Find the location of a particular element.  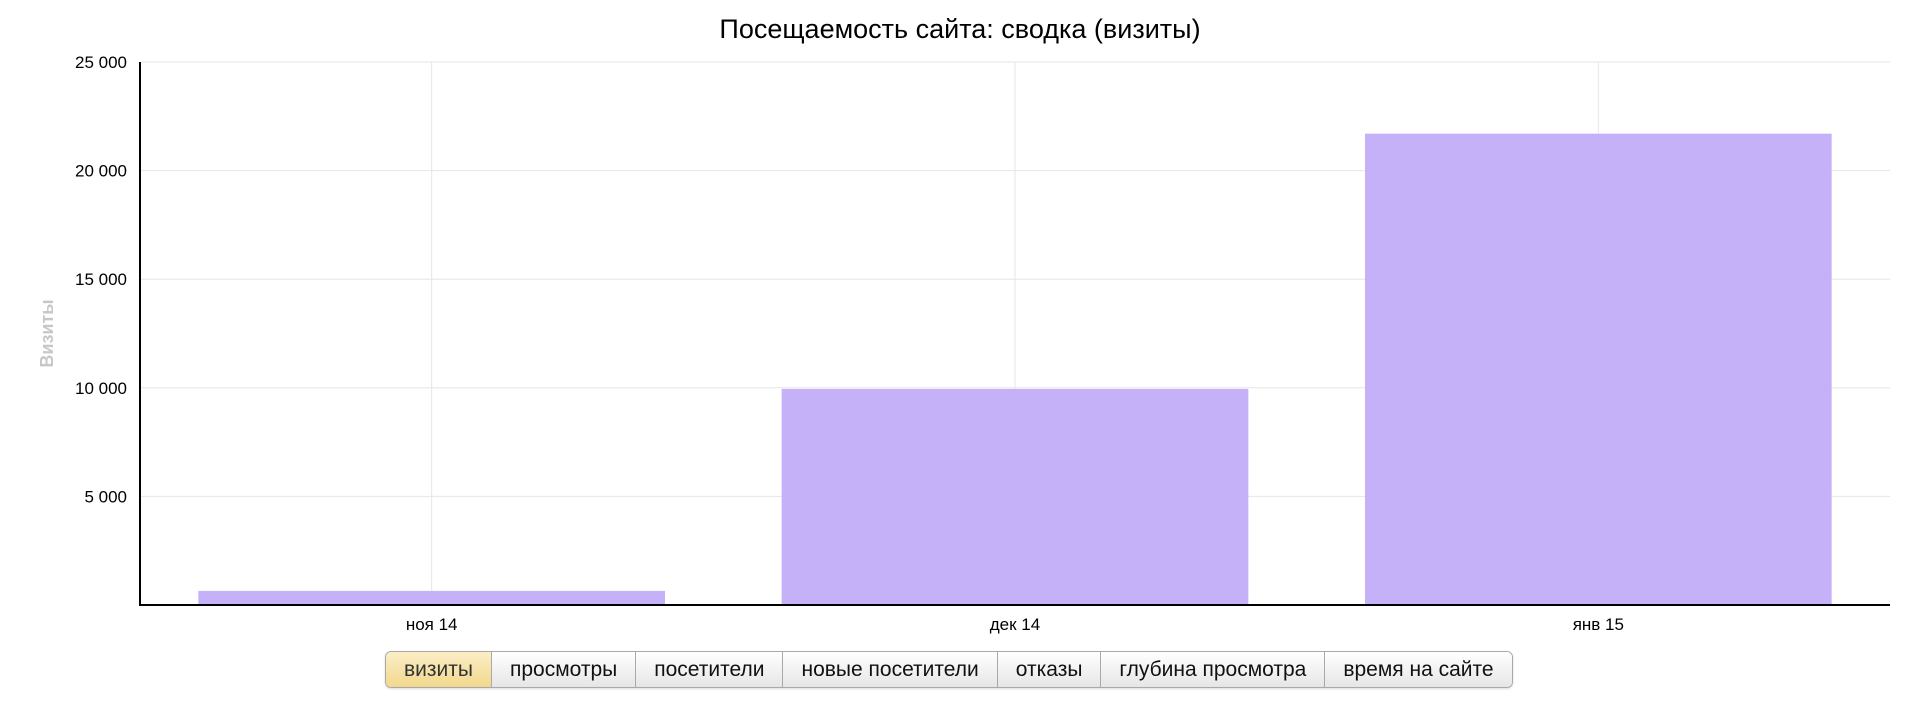

y-tick-label: 15 000 is located at coordinates (101, 279).